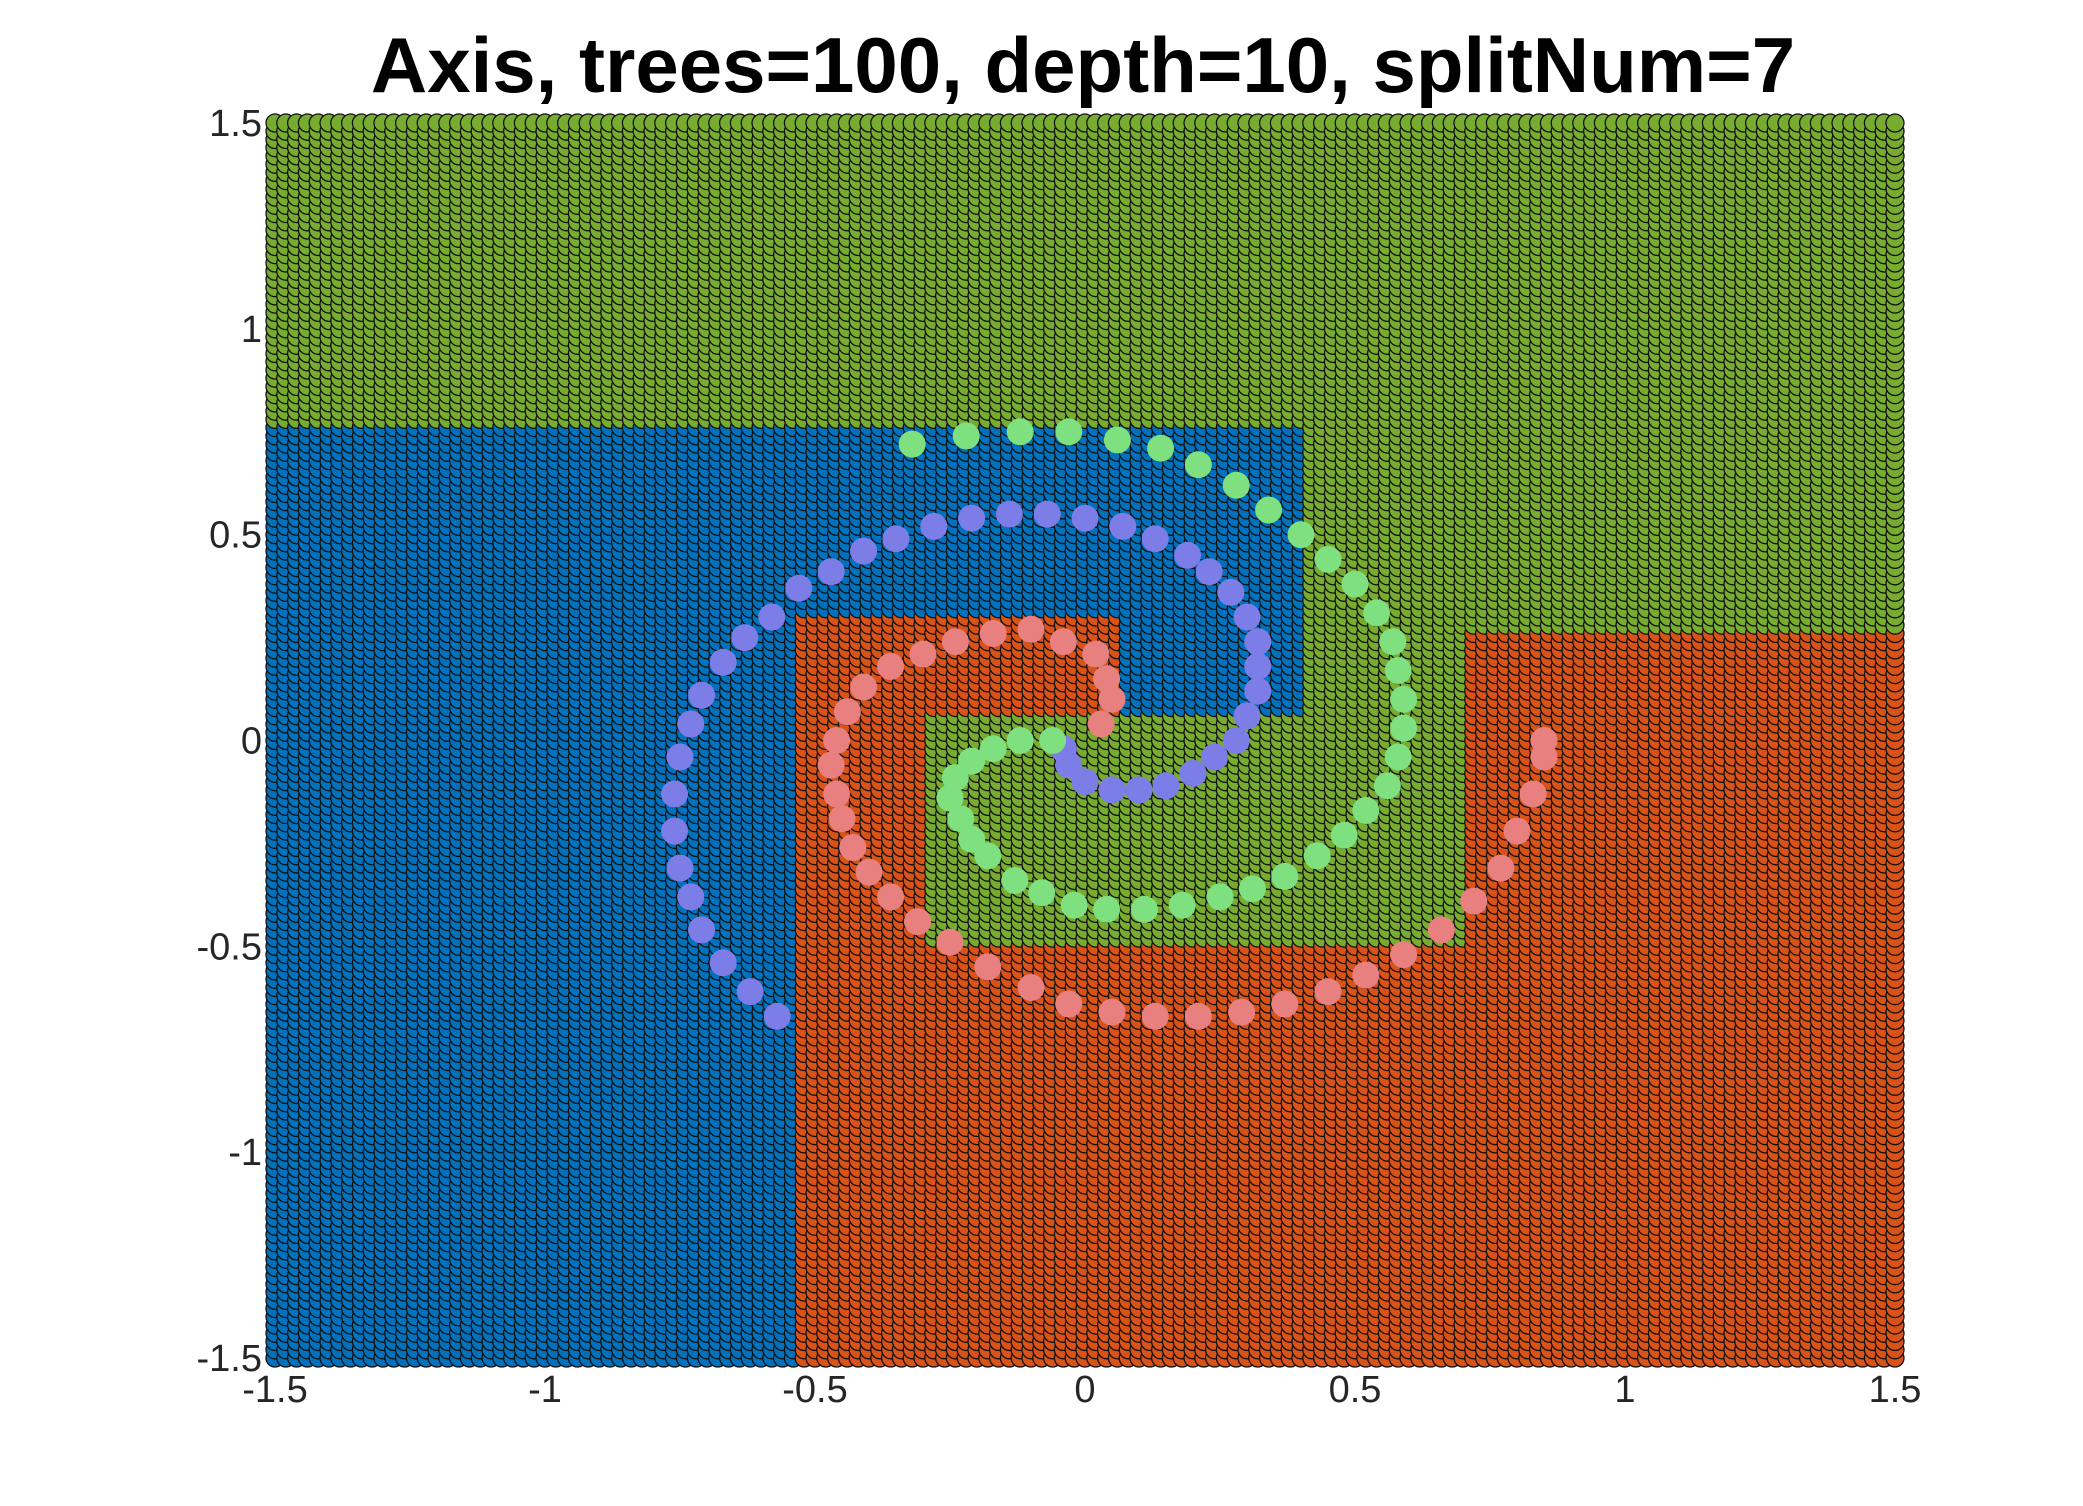  What do you see at coordinates (1083, 65) in the screenshot?
I see `chart-title: Axis, trees=100, depth=10, splitNum=7` at bounding box center [1083, 65].